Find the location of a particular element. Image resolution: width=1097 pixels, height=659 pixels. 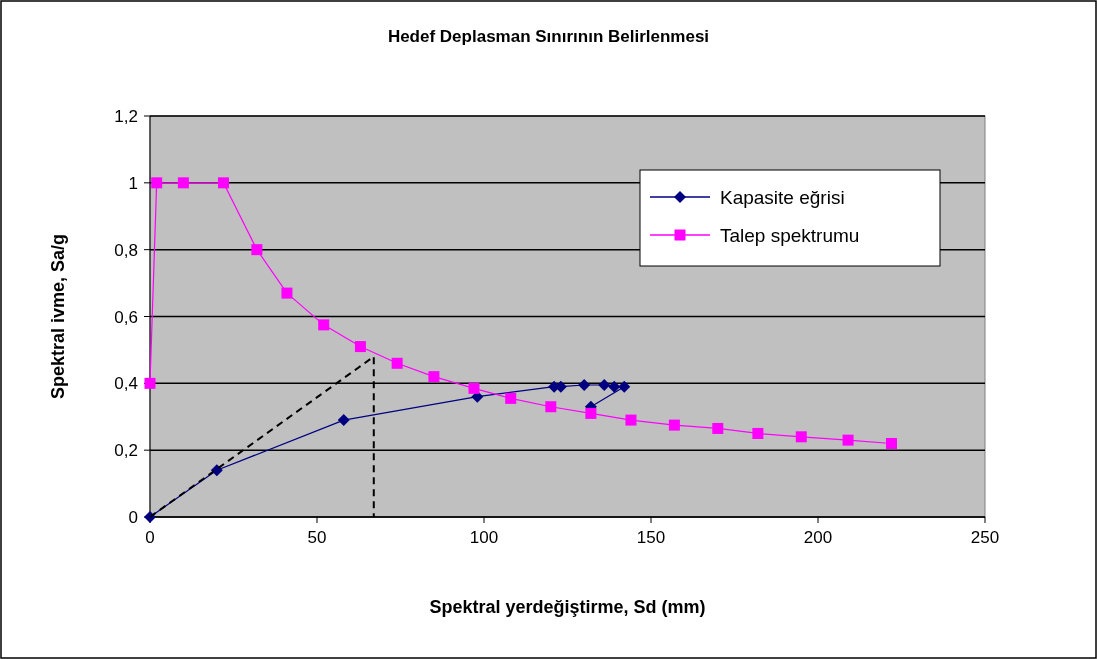

x-tick-label: 150 is located at coordinates (651, 537).